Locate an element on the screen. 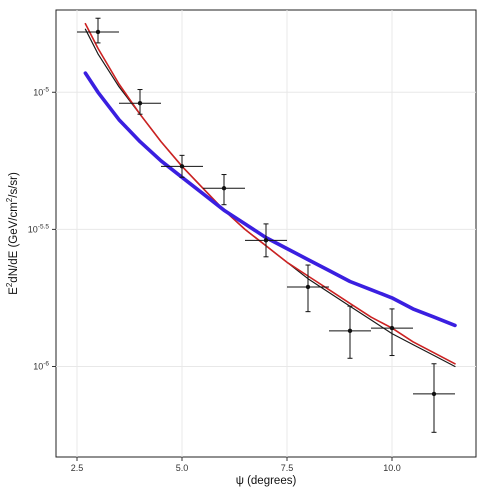 The height and width of the screenshot is (490, 485). x-axis-ticks: 2.5 5.0 7.5 10.0 is located at coordinates (236, 465).